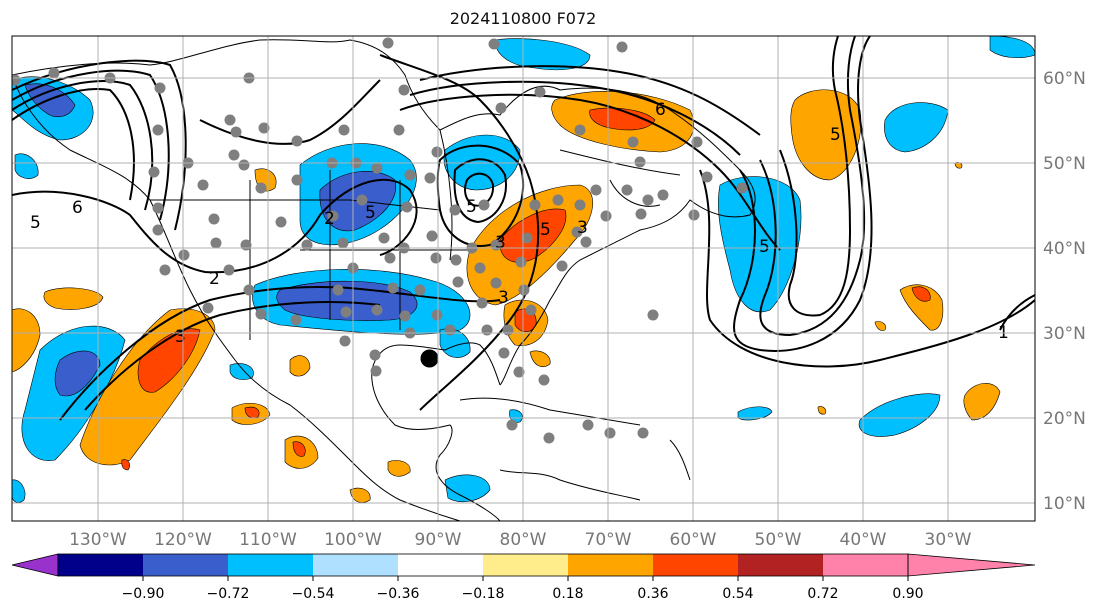 The width and height of the screenshot is (1105, 615). I want to click on map-title: 2024110800 F072, so click(523, 18).